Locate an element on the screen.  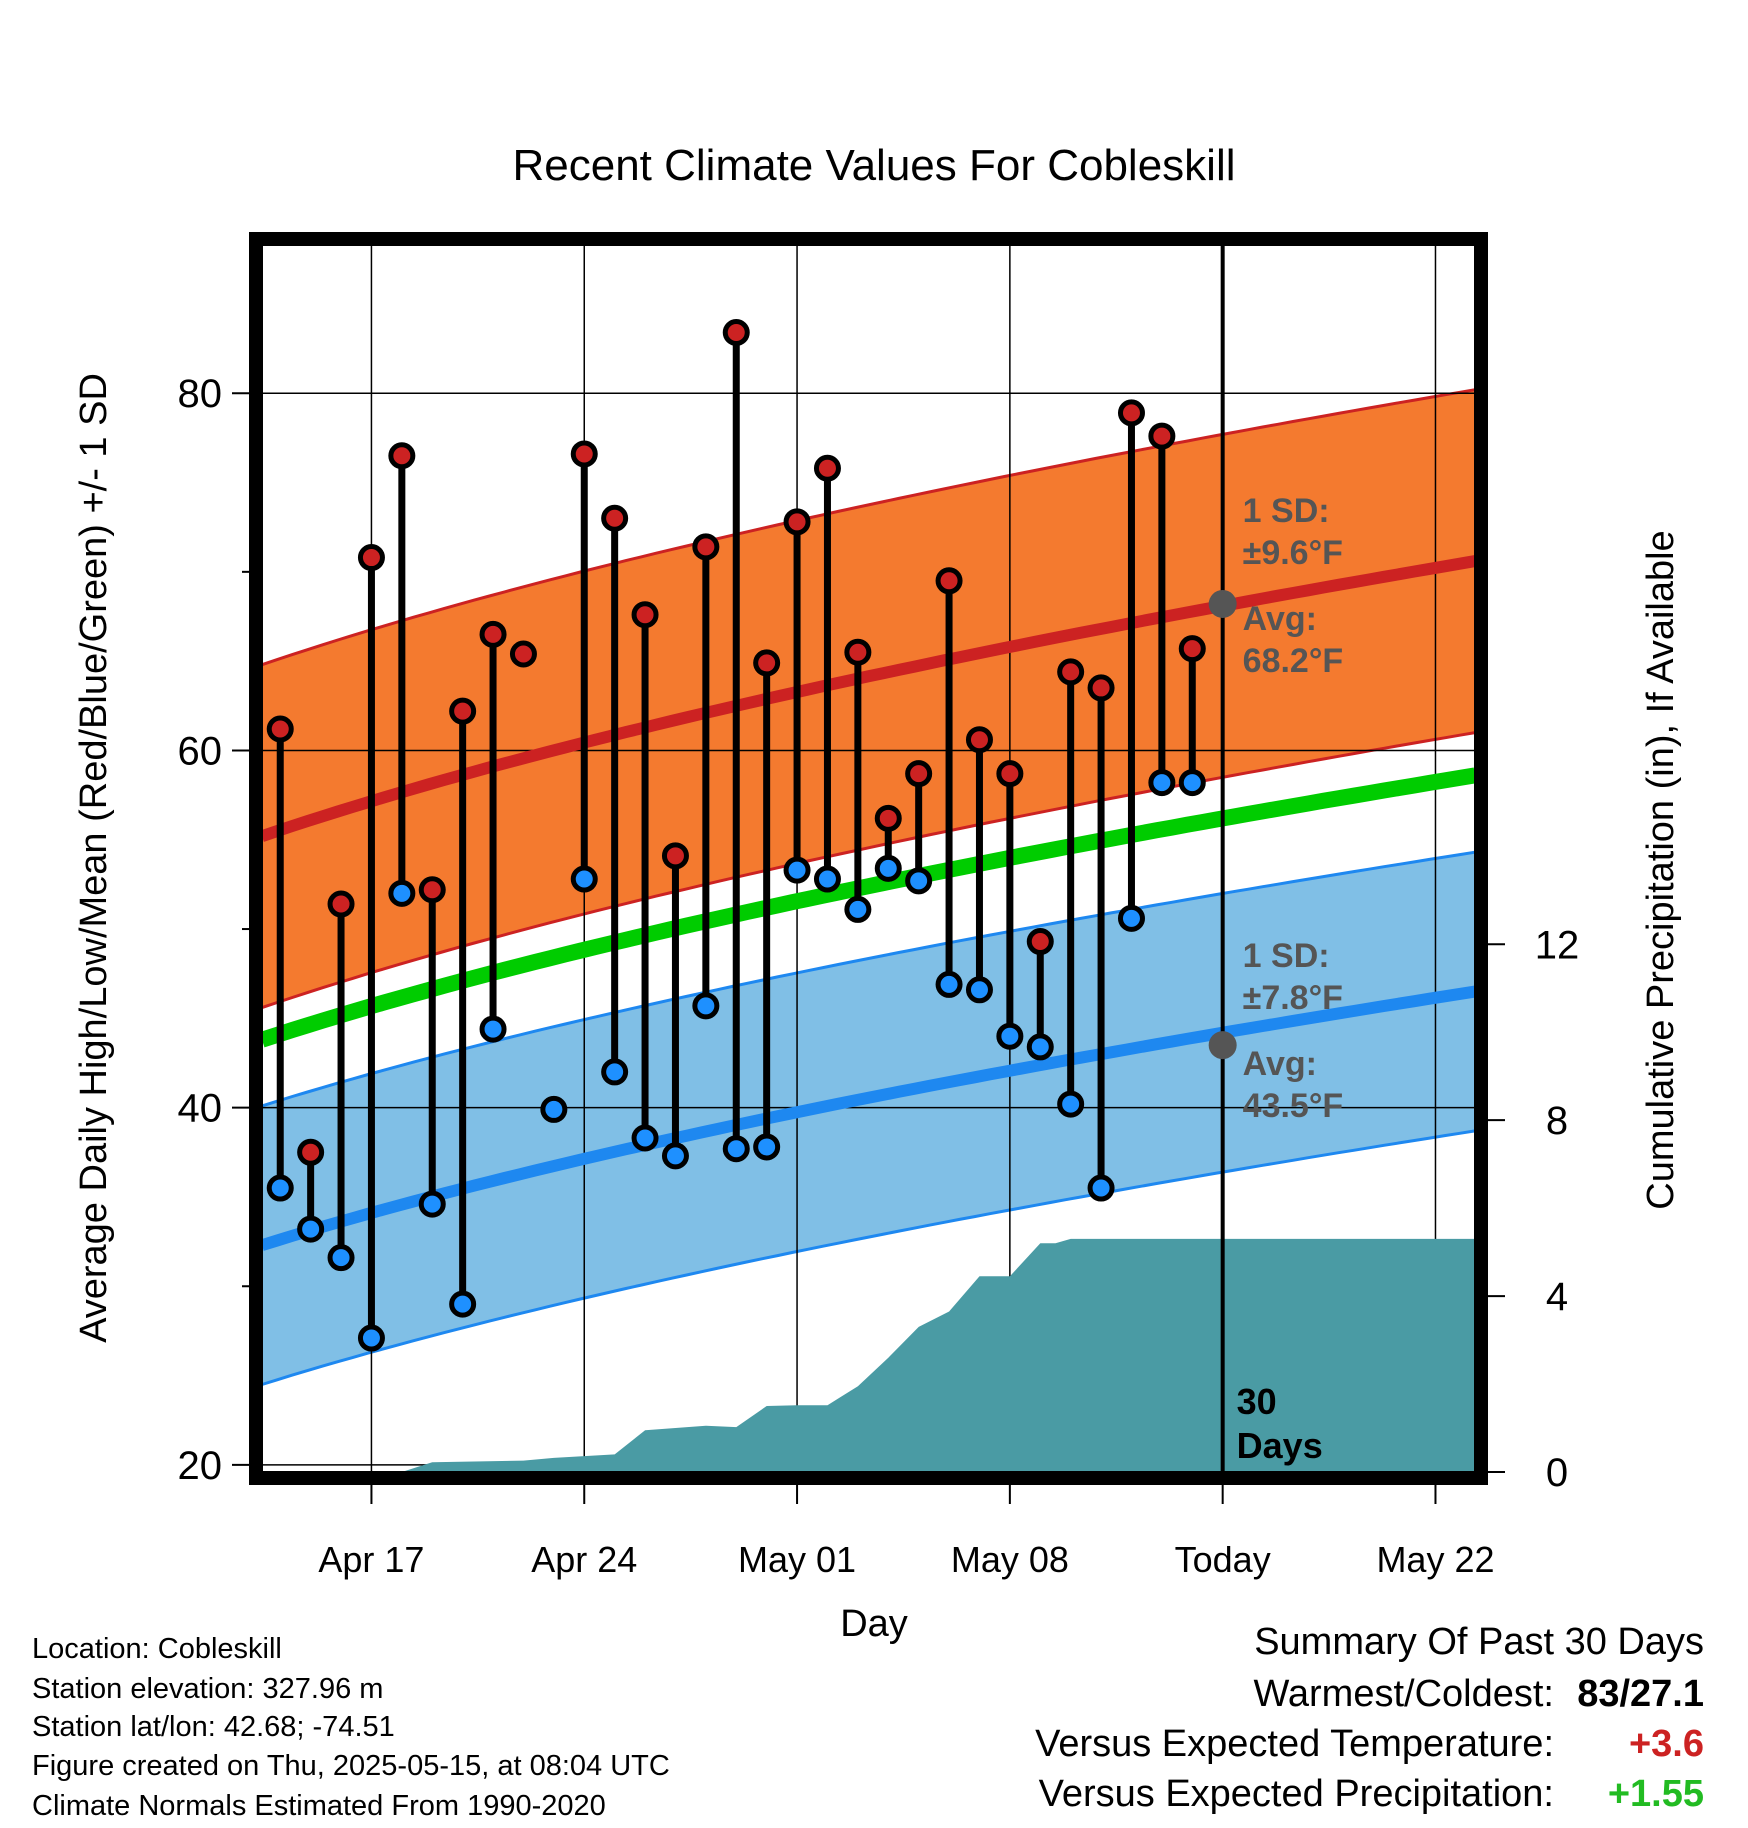
y-left-tick-label: 80 is located at coordinates (200, 394).